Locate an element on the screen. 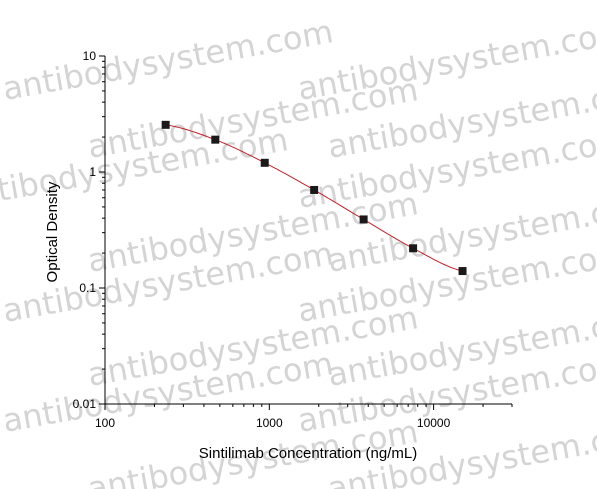 The image size is (597, 489). y-tick-label: 0.01 is located at coordinates (85, 404).